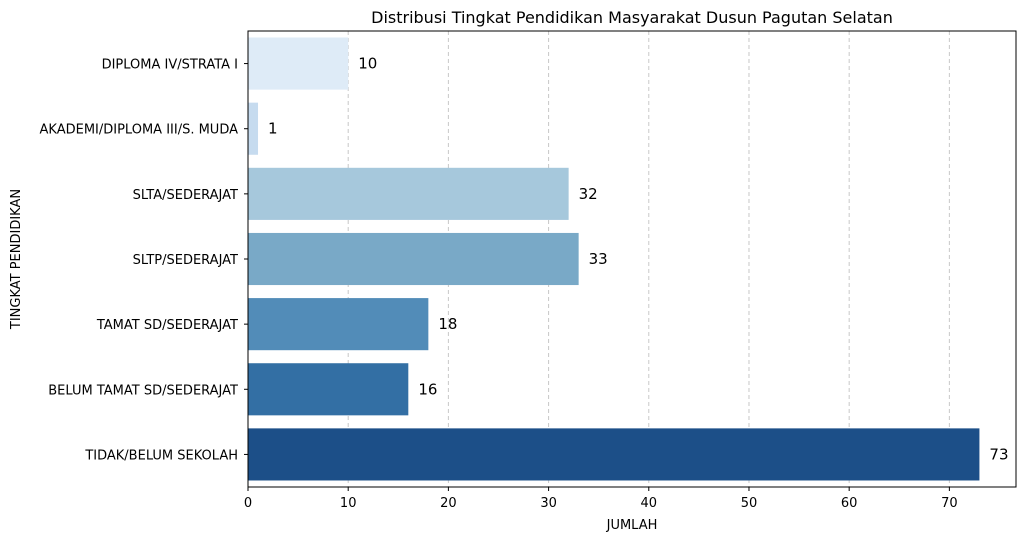  What do you see at coordinates (170, 65) in the screenshot?
I see `y-tick-label: DIPLOMA IV/STRATA I` at bounding box center [170, 65].